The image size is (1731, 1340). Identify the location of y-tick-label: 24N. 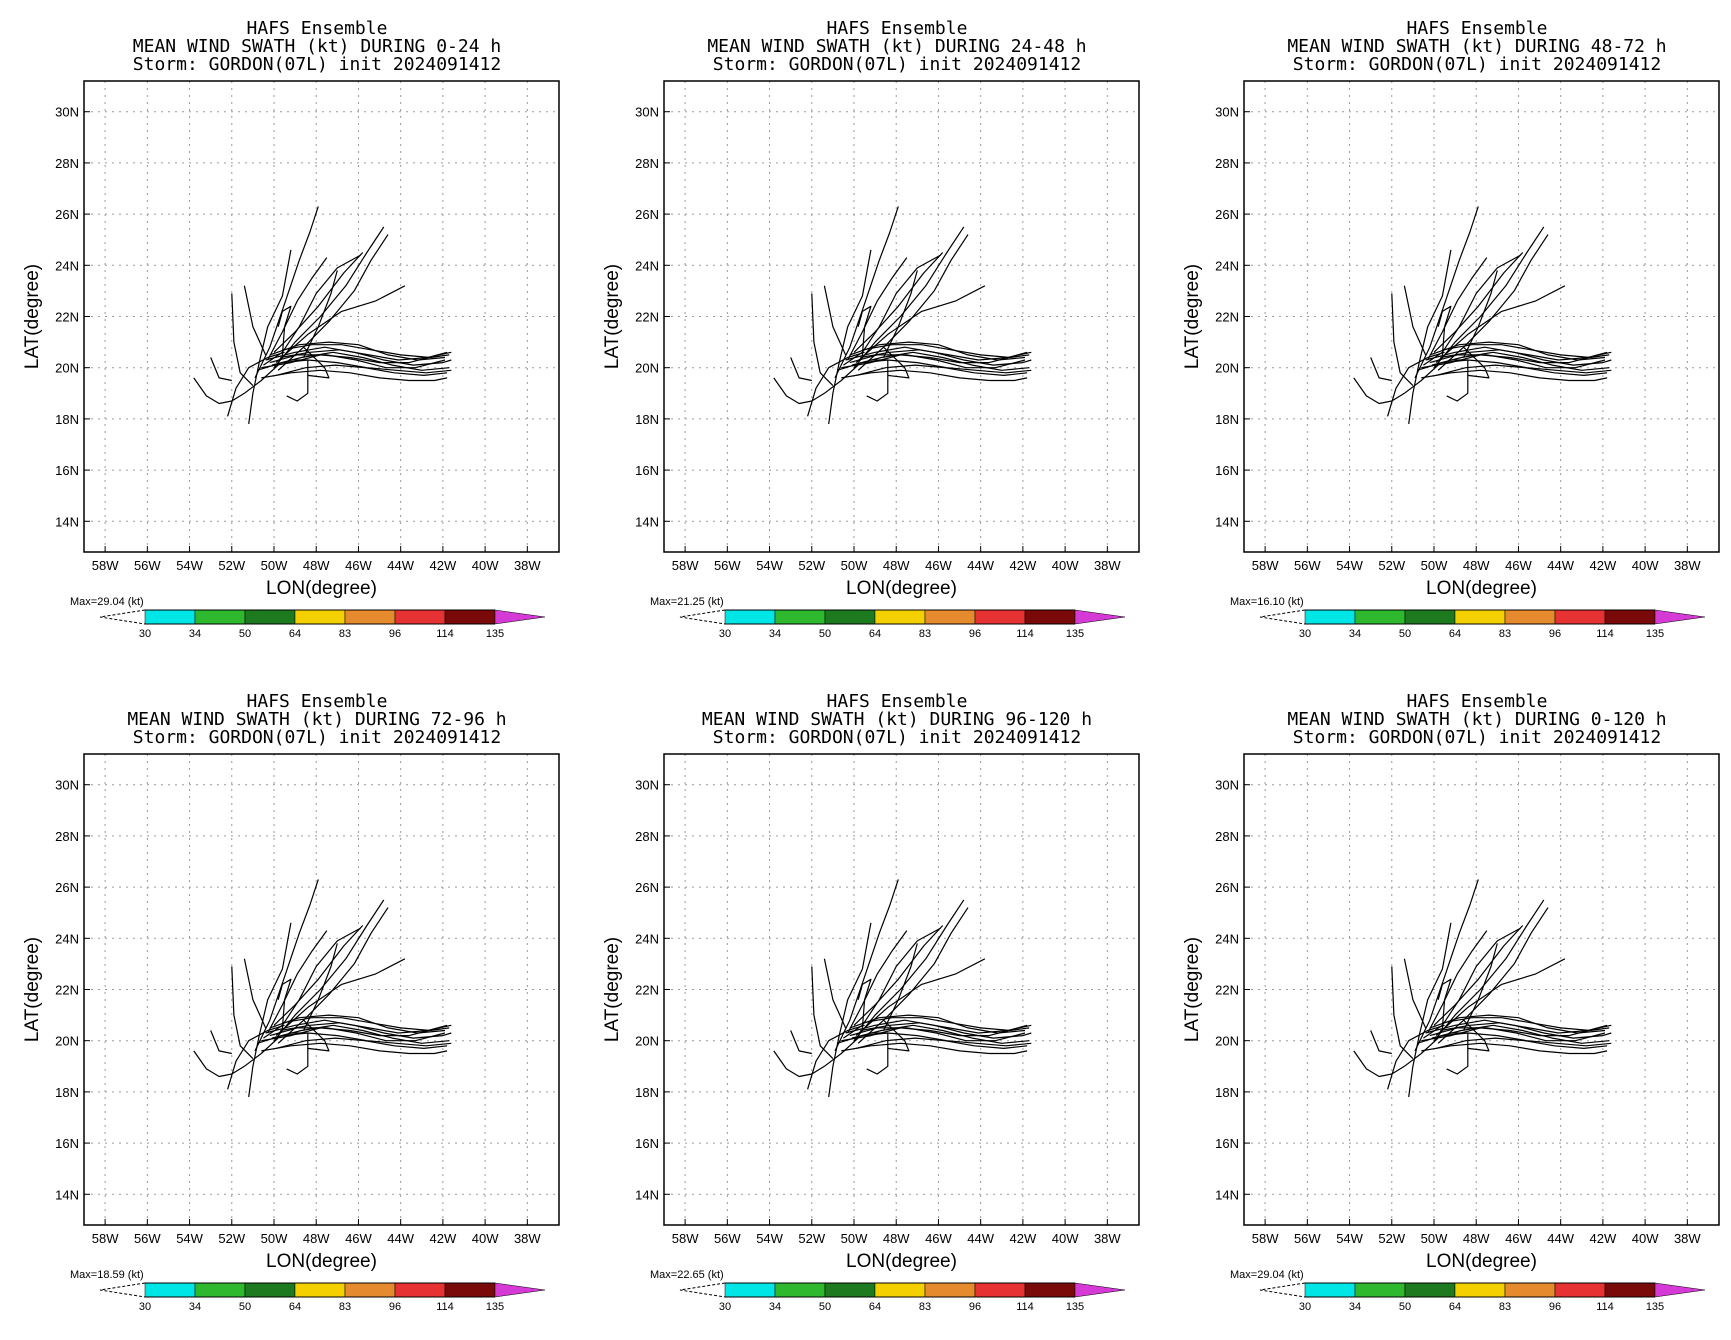
(67, 265).